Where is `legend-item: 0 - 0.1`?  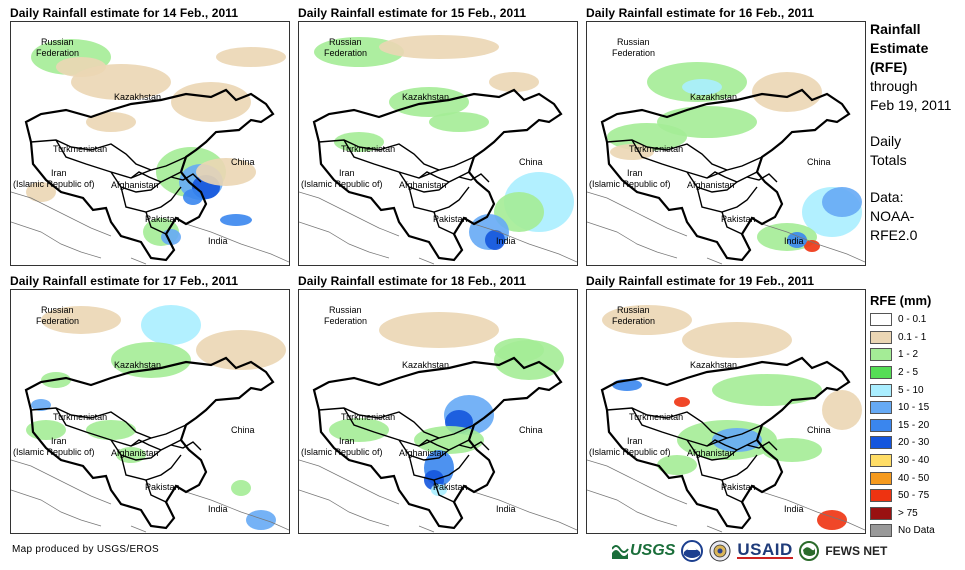
legend-item: 0 - 0.1 is located at coordinates (917, 320).